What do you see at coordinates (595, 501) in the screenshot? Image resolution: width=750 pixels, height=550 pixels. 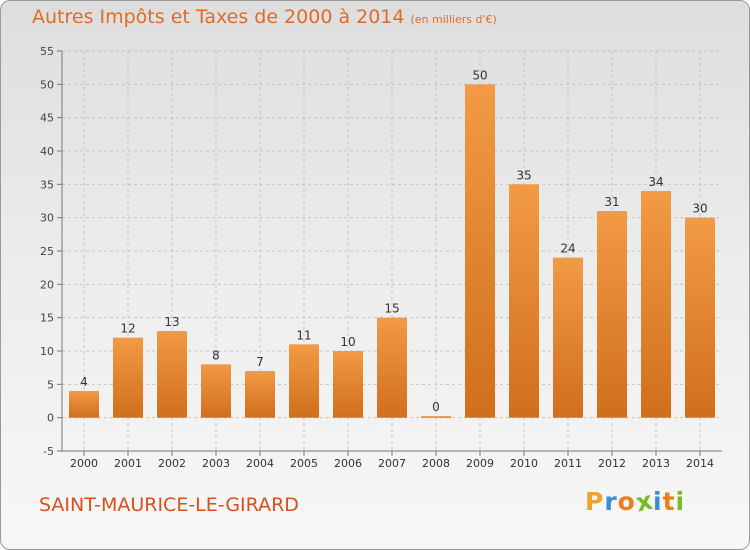 I see `logo-letter: P` at bounding box center [595, 501].